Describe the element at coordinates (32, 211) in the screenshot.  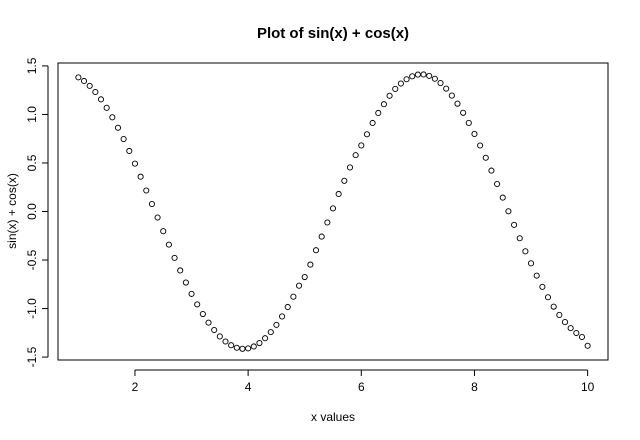
I see `y-tick-label: 0.0` at that location.